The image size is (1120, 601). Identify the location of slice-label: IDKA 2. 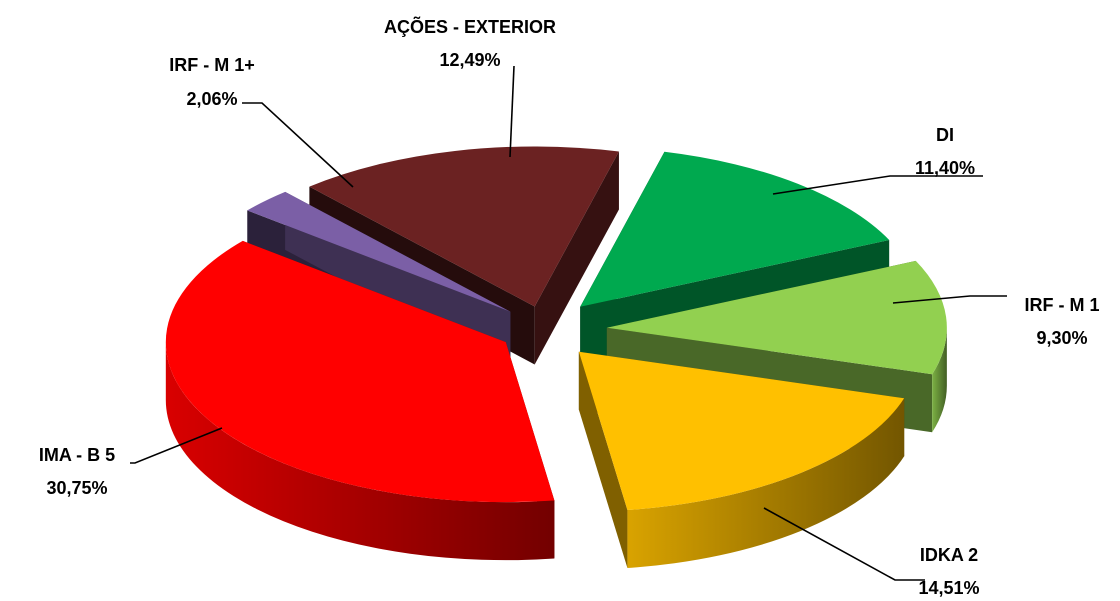
(949, 555).